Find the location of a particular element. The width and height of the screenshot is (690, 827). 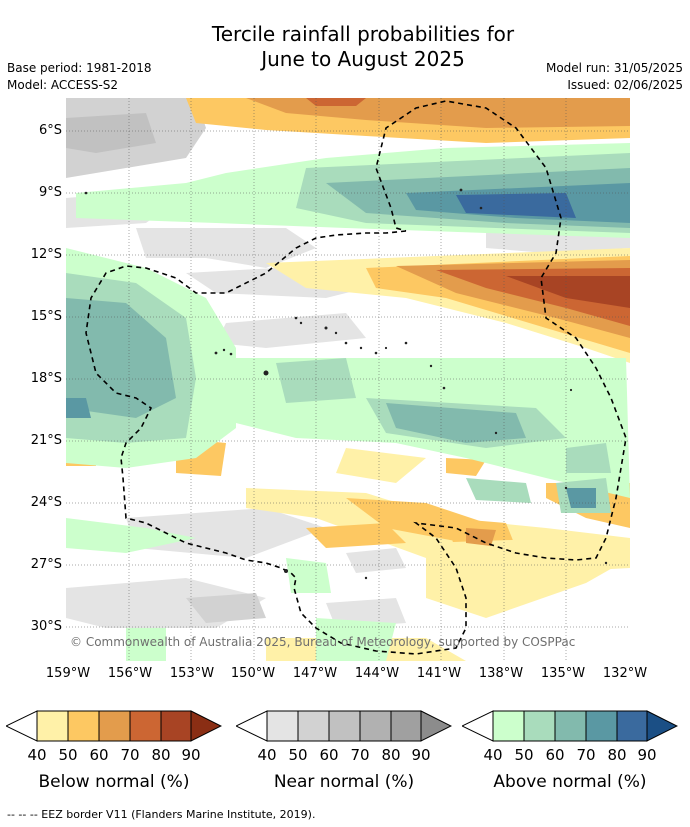

lon-label: 150°W is located at coordinates (253, 673).